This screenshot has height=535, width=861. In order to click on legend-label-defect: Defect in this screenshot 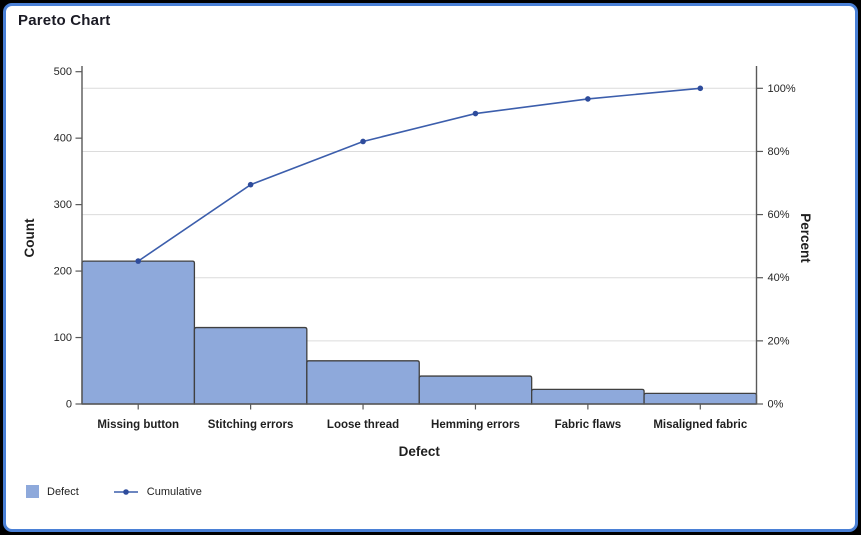, I will do `click(63, 491)`.